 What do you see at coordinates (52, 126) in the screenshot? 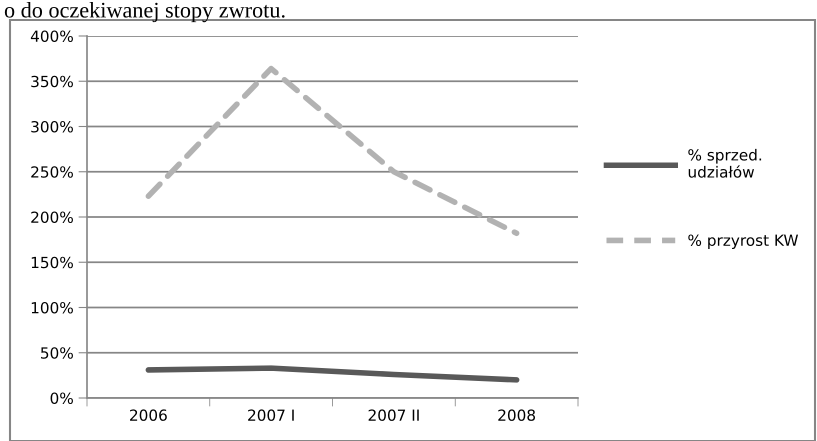
I see `y-tick-label: 300%` at bounding box center [52, 126].